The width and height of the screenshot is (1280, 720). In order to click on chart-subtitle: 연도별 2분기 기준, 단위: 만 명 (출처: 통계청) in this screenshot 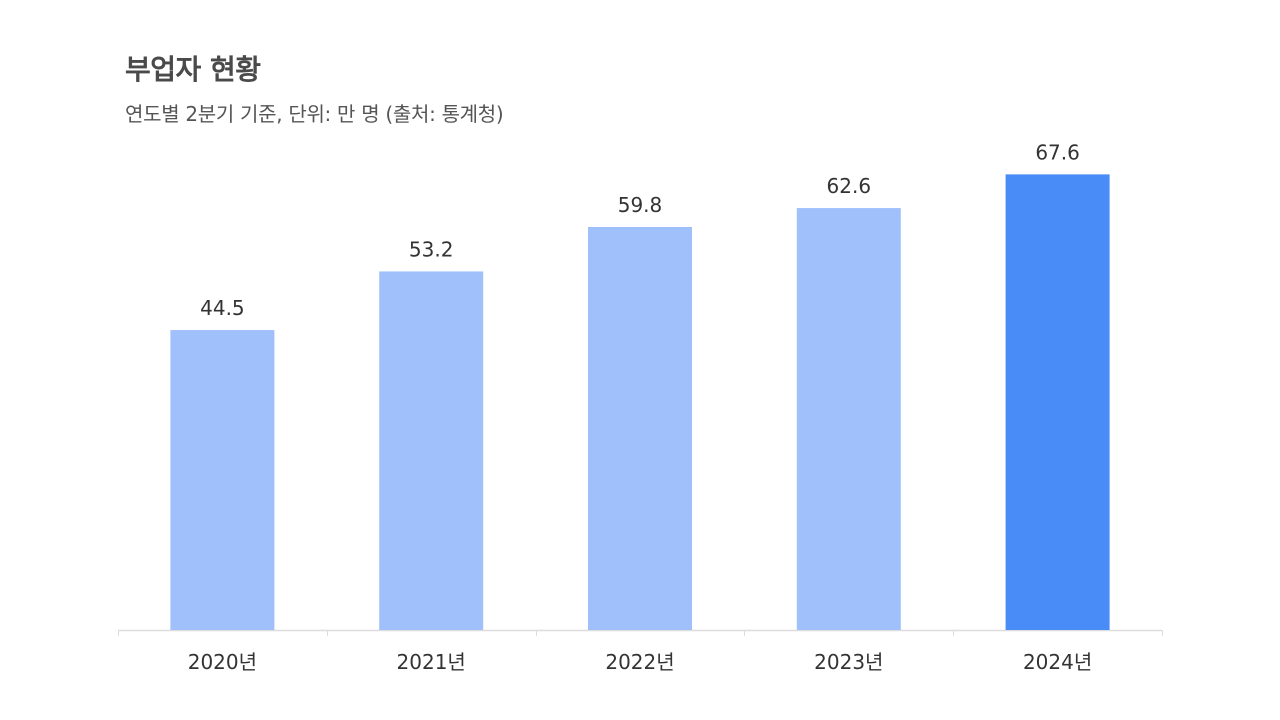, I will do `click(314, 114)`.